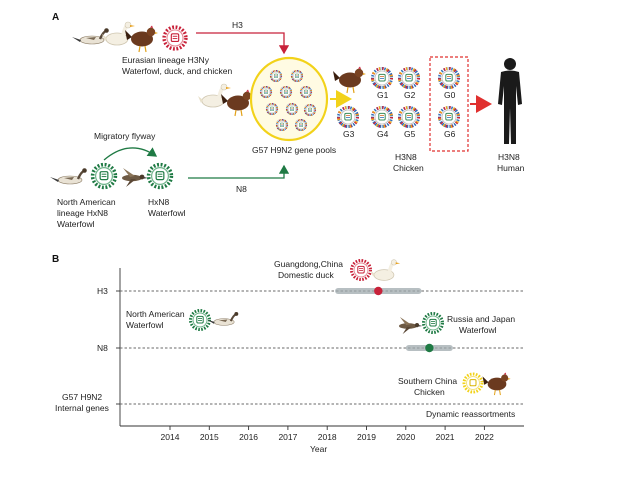 Image resolution: width=634 pixels, height=480 pixels. I want to click on gene-pool-label: G57 H9N2 gene pools, so click(294, 150).